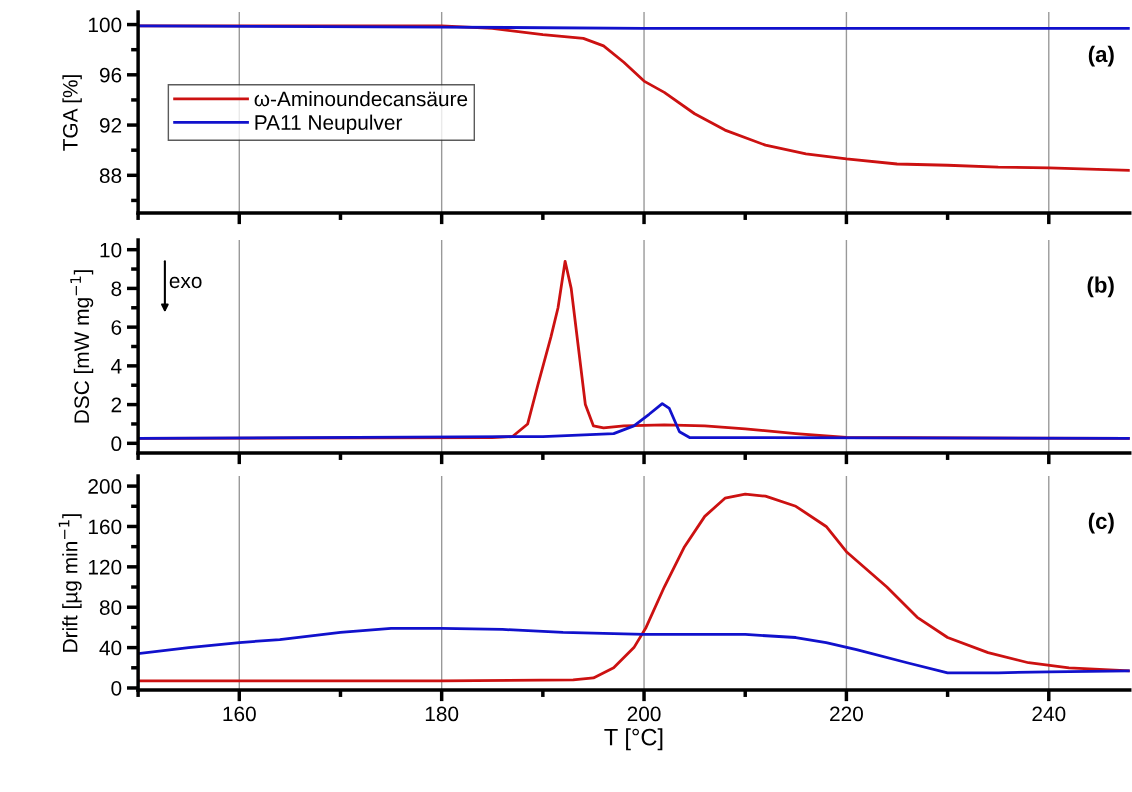 Image resolution: width=1132 pixels, height=792 pixels. What do you see at coordinates (105, 25) in the screenshot?
I see `y-tick-label: 100` at bounding box center [105, 25].